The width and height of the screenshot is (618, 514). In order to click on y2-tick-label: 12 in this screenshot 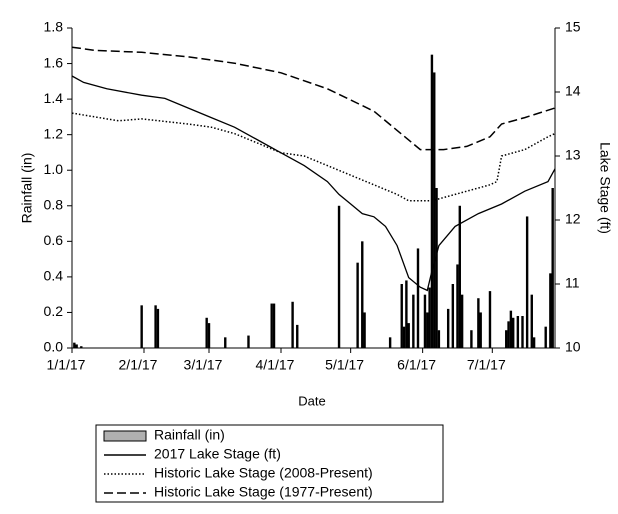, I will do `click(573, 219)`.